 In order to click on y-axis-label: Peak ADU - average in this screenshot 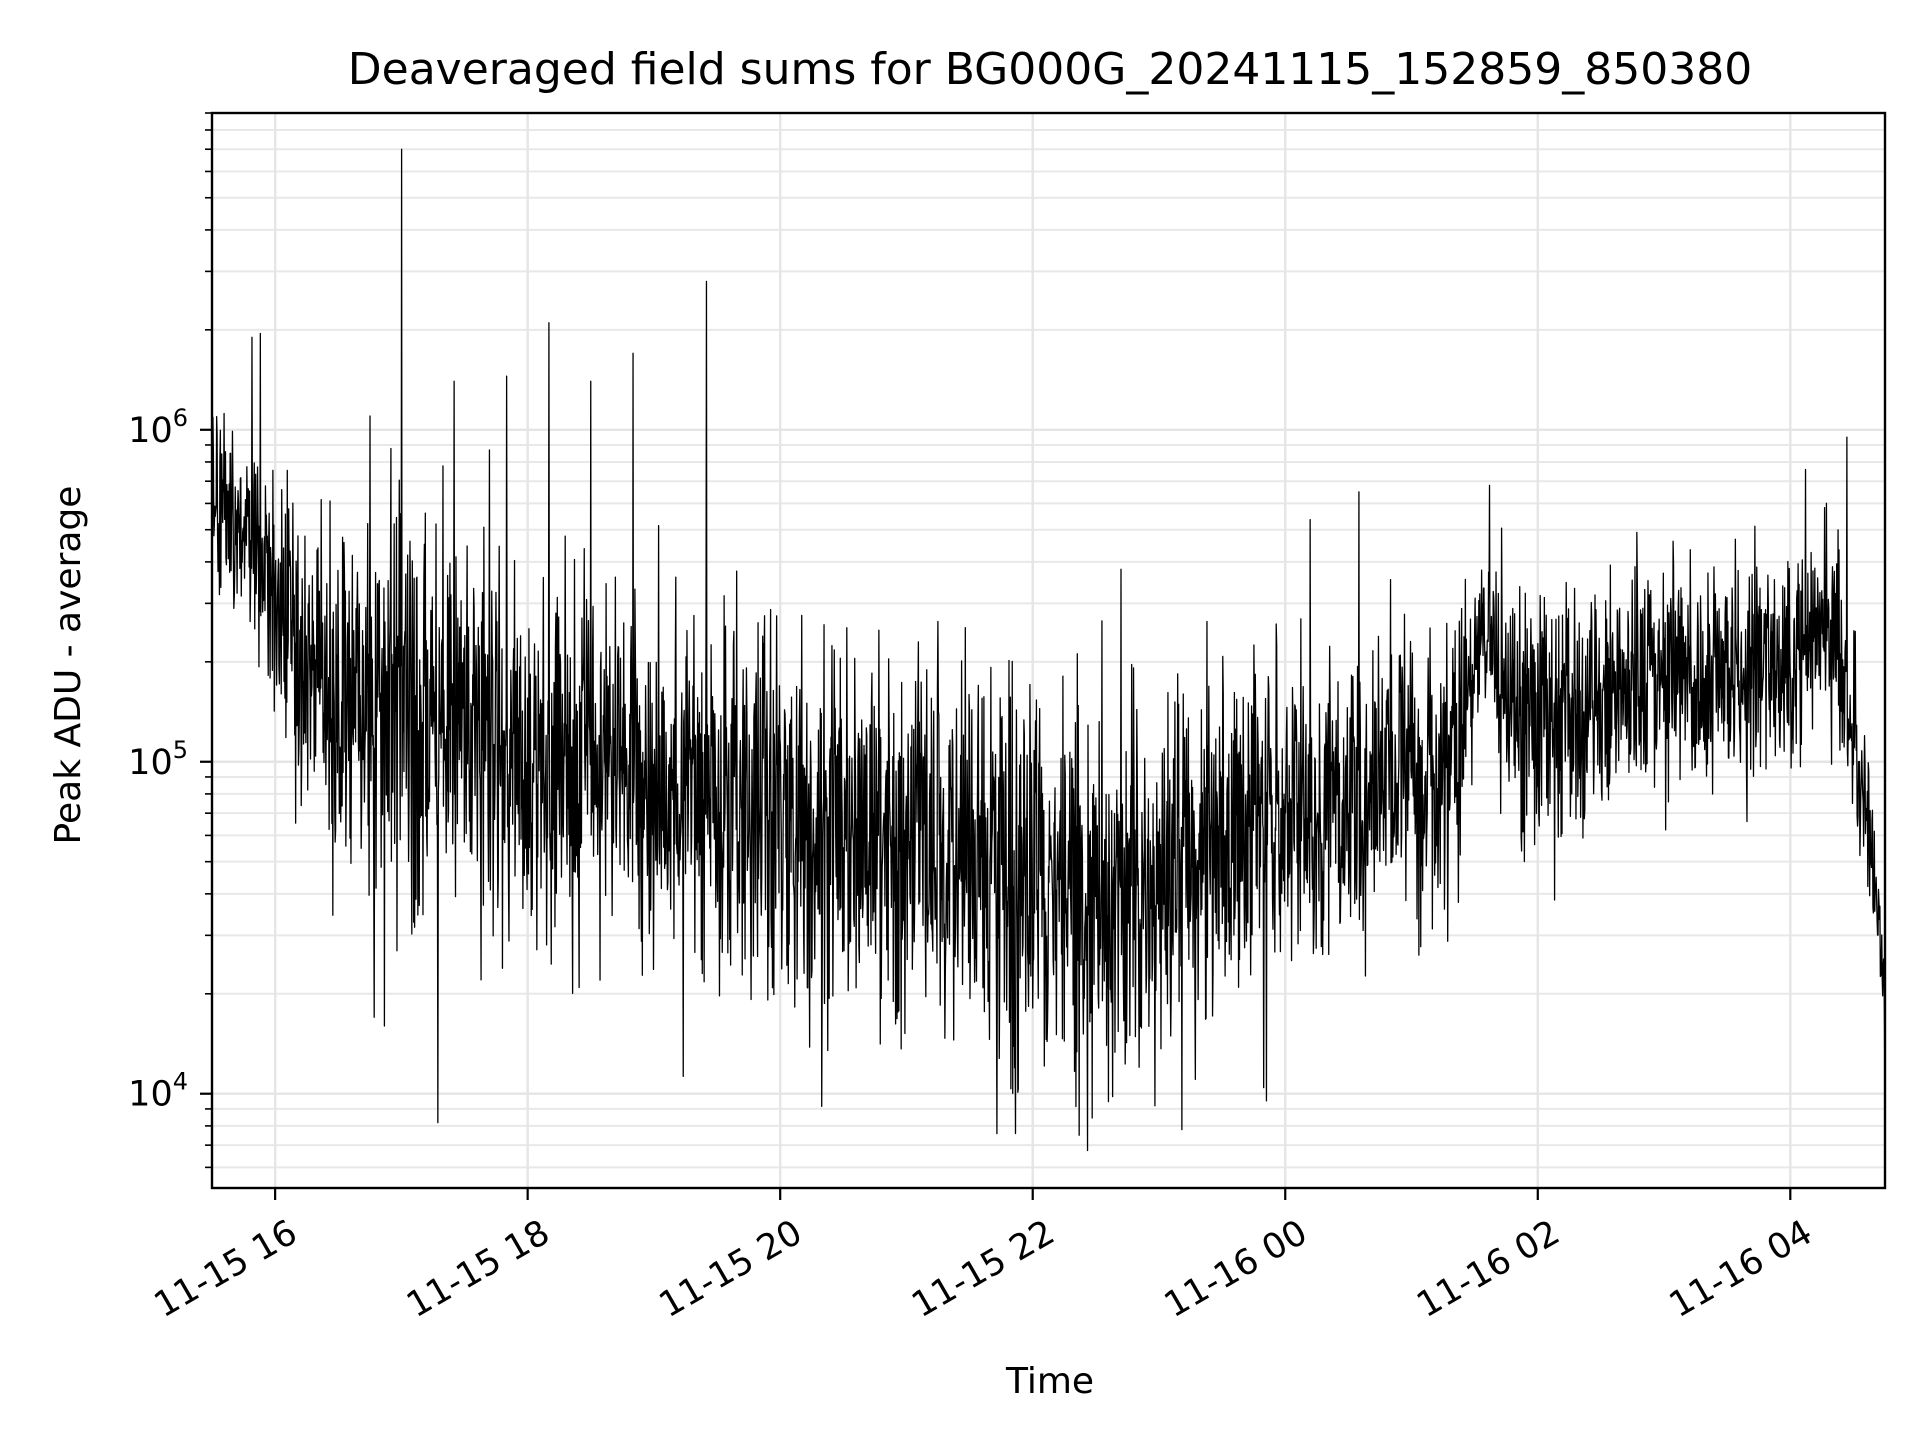, I will do `click(68, 665)`.